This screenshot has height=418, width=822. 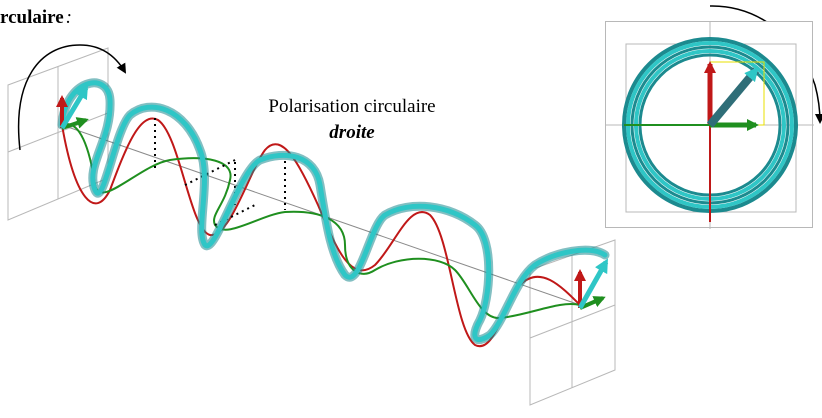 I want to click on inset-resultant-vector, so click(x=733, y=97).